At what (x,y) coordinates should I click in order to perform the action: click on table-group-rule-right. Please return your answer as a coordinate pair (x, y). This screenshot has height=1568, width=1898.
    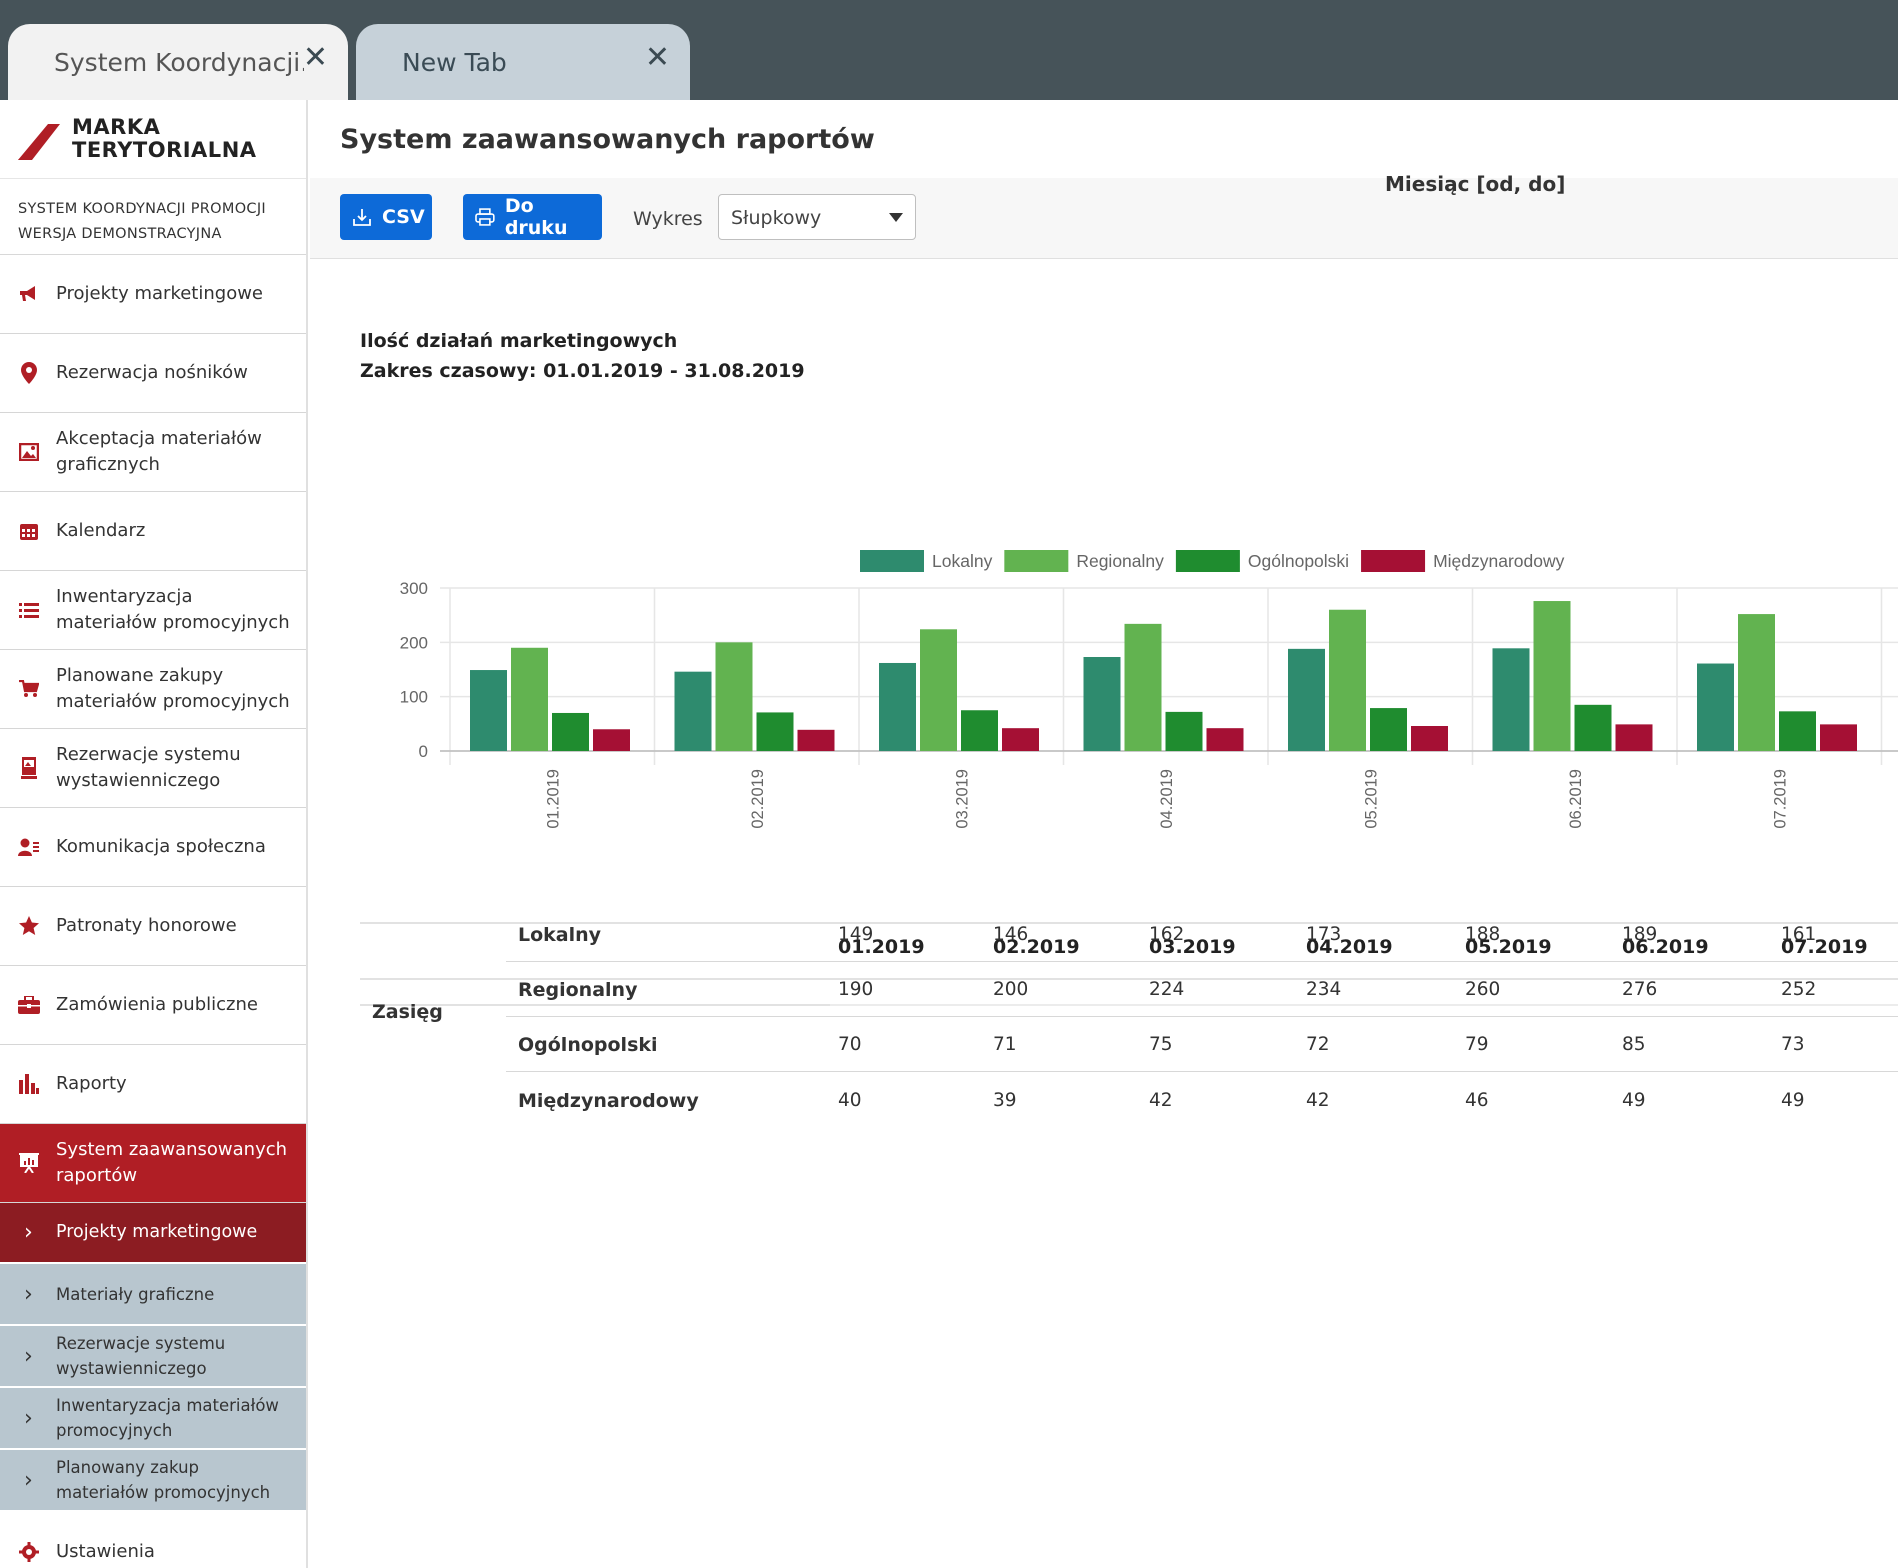
    Looking at the image, I should click on (1364, 1005).